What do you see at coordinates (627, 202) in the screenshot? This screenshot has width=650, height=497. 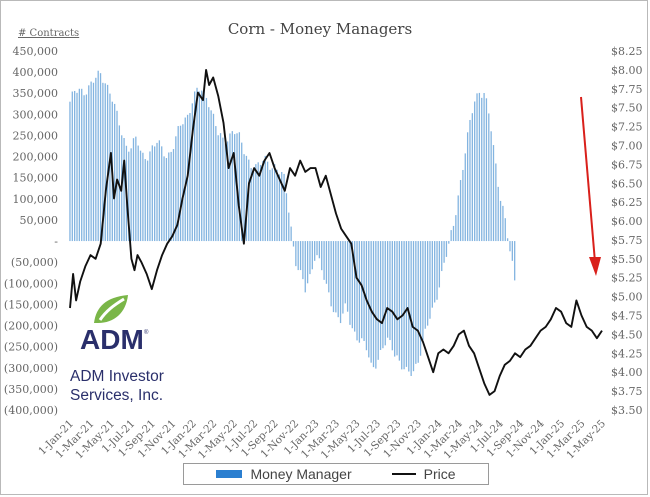 I see `right-tick-label: $6.25` at bounding box center [627, 202].